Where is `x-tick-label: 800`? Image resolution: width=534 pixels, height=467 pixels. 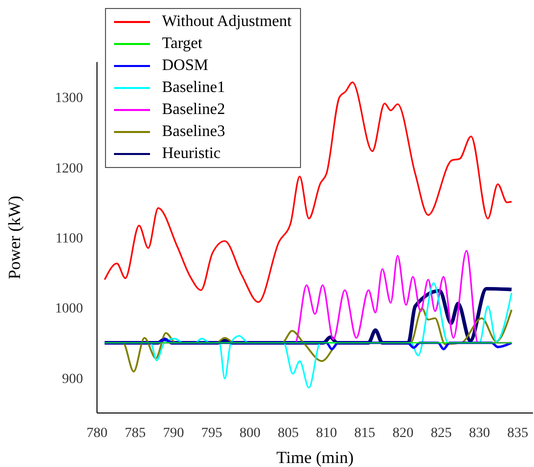
x-tick-label: 800 is located at coordinates (249, 433).